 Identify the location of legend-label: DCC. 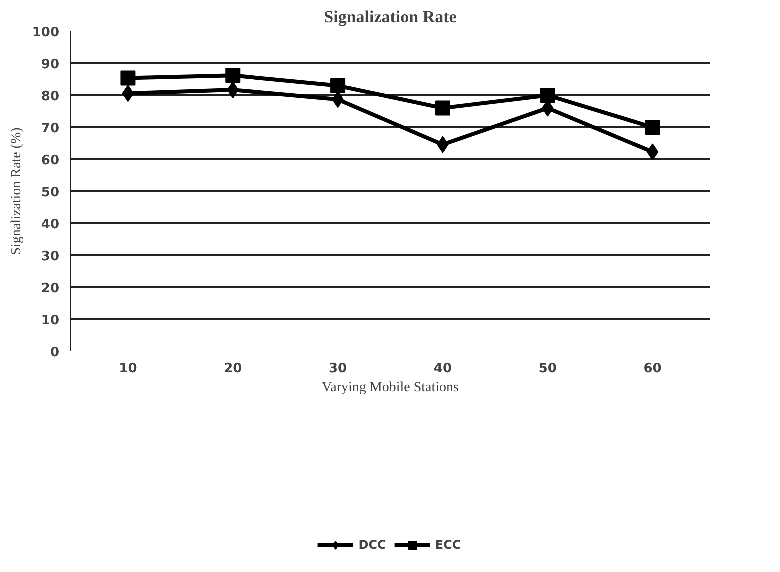
(372, 545).